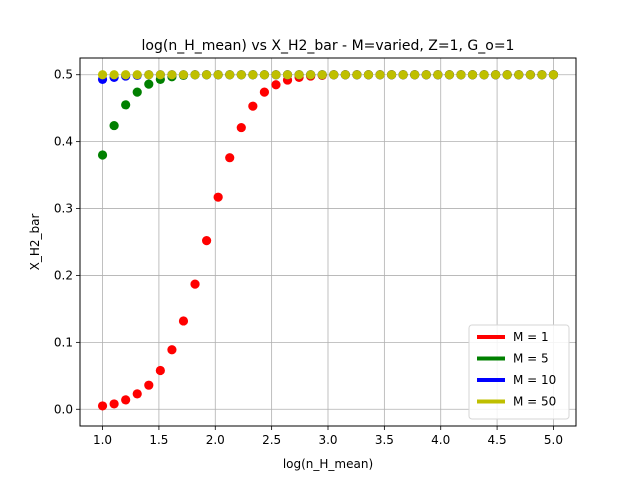 This screenshot has height=480, width=640. Describe the element at coordinates (328, 75) in the screenshot. I see `series-4-points` at that location.